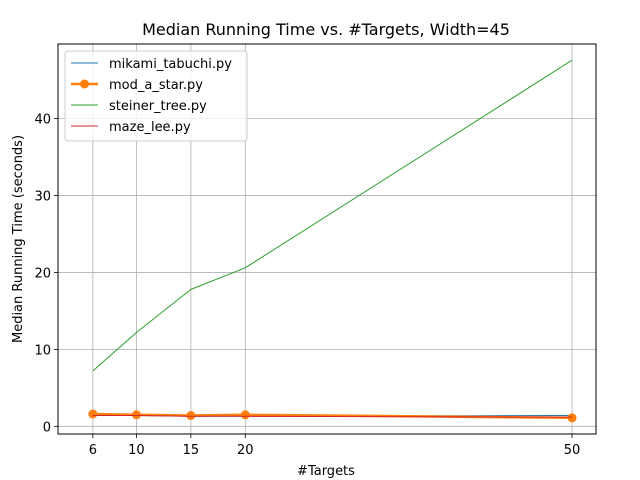 Image resolution: width=640 pixels, height=480 pixels. What do you see at coordinates (18, 239) in the screenshot?
I see `y-axis-label: Median Running Time (seconds)` at bounding box center [18, 239].